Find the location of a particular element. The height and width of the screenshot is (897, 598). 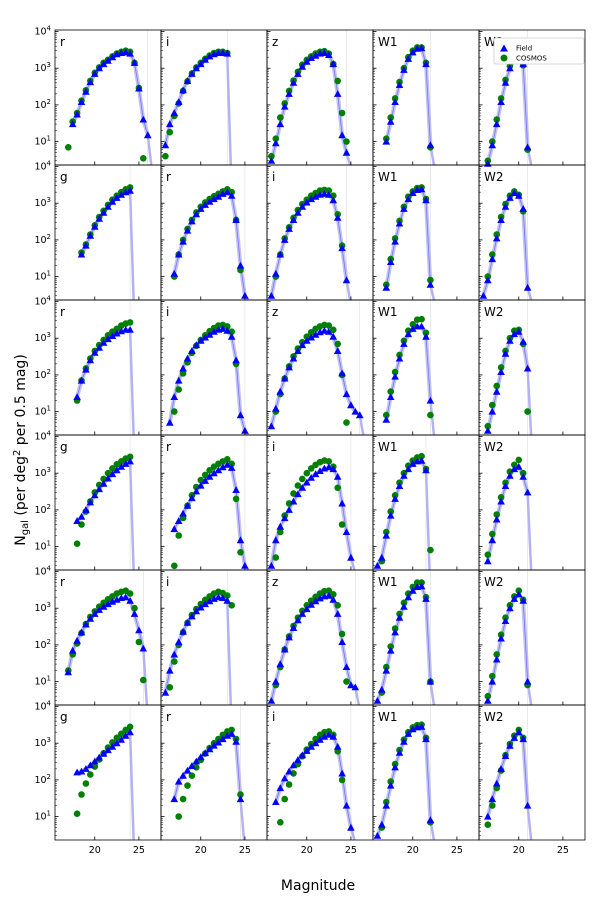

panel-6-2: r 20 25 is located at coordinates (214, 780).